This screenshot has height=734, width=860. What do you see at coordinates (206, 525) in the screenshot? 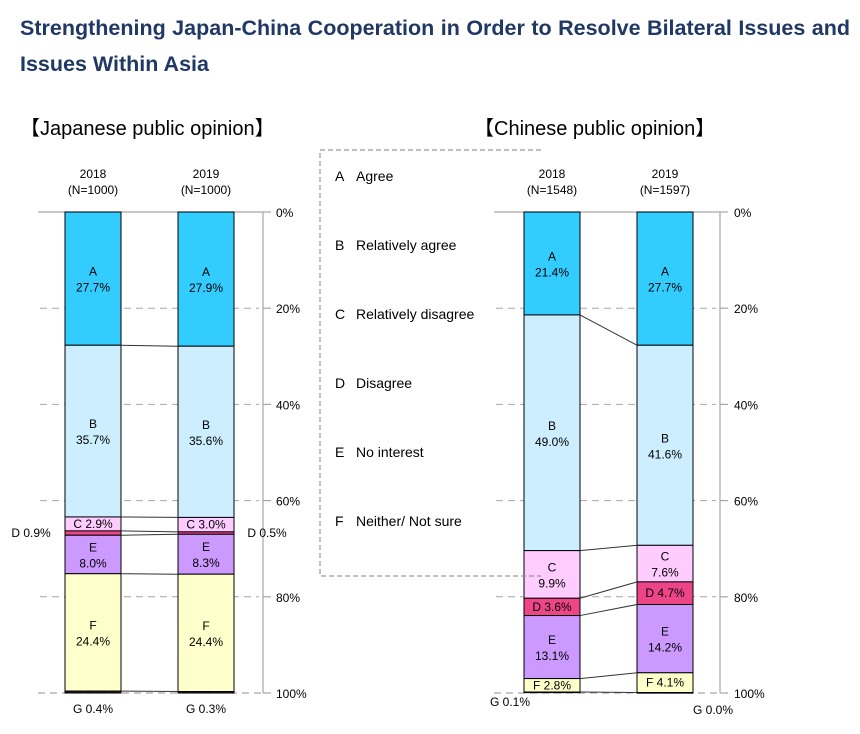
I see `data-label-c: C 3.0%` at bounding box center [206, 525].